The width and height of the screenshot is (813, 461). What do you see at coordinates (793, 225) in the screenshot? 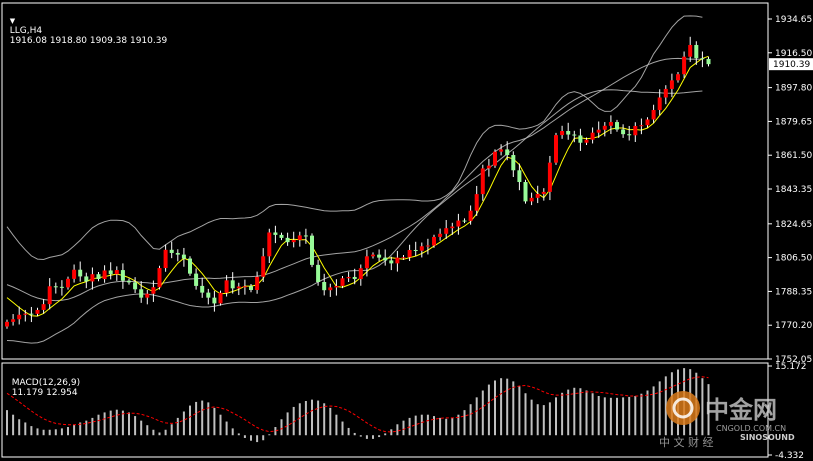
I see `price-axis-label: 1824.65` at bounding box center [793, 225].